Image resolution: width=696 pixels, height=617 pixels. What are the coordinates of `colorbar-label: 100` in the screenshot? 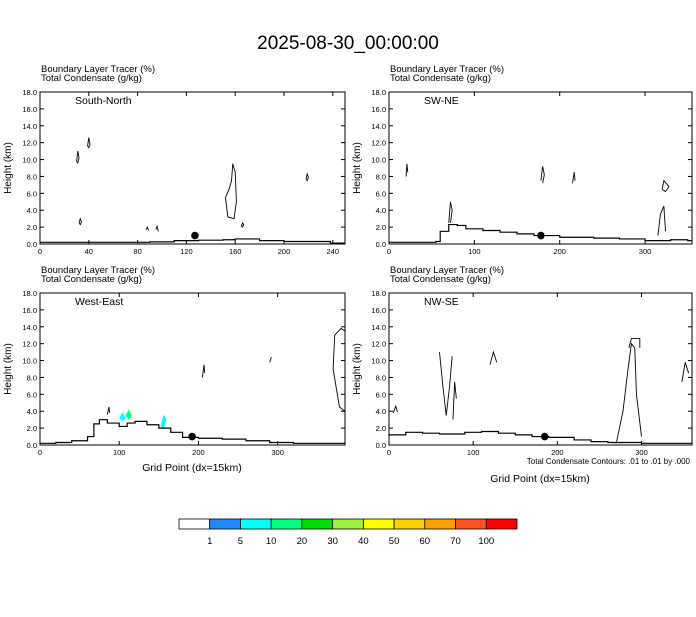 It's located at (486, 541).